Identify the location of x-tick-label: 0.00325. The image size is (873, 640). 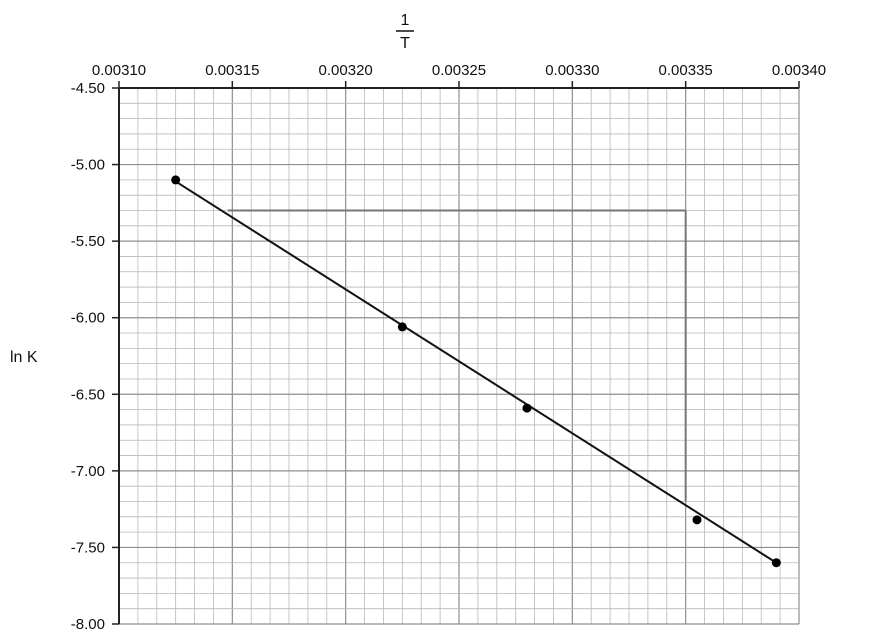
(459, 70).